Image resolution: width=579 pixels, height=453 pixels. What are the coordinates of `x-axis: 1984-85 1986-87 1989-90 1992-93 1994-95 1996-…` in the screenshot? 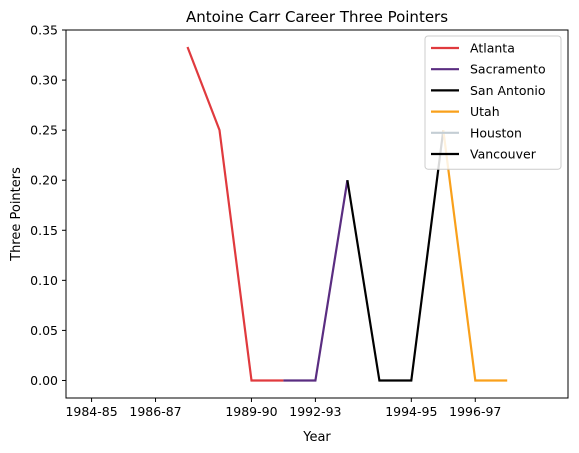 It's located at (283, 408).